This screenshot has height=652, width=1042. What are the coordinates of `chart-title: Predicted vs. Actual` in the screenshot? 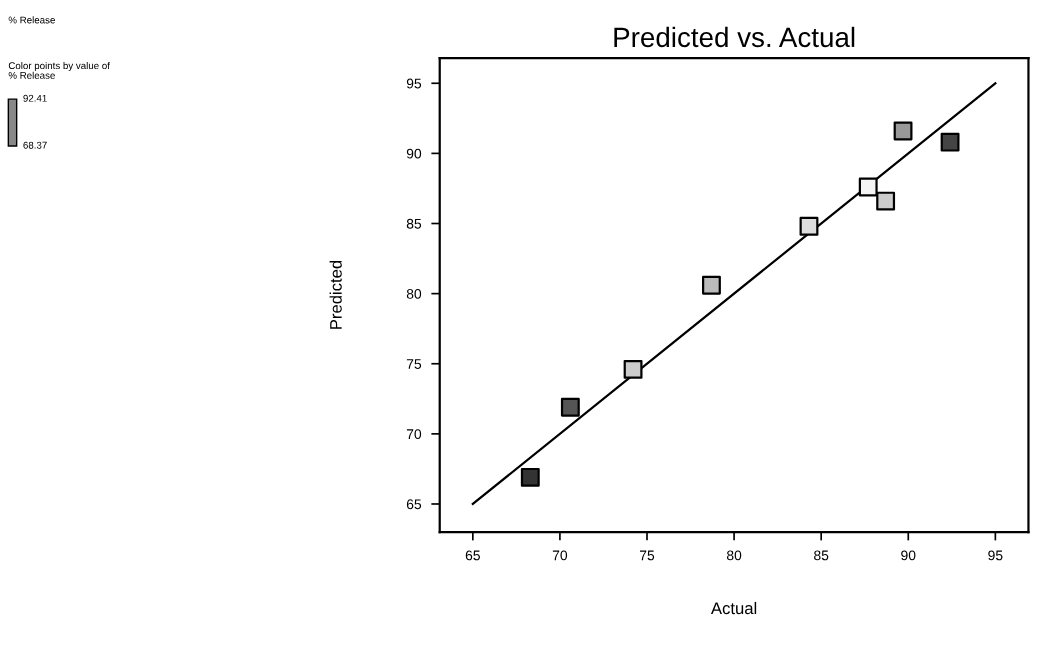 It's located at (734, 37).